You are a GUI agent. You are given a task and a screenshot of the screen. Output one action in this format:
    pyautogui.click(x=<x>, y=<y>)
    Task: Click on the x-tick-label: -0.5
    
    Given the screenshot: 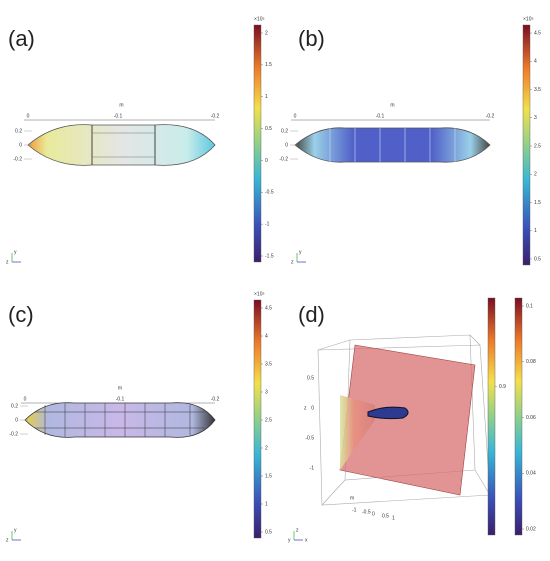 What is the action you would take?
    pyautogui.click(x=366, y=512)
    